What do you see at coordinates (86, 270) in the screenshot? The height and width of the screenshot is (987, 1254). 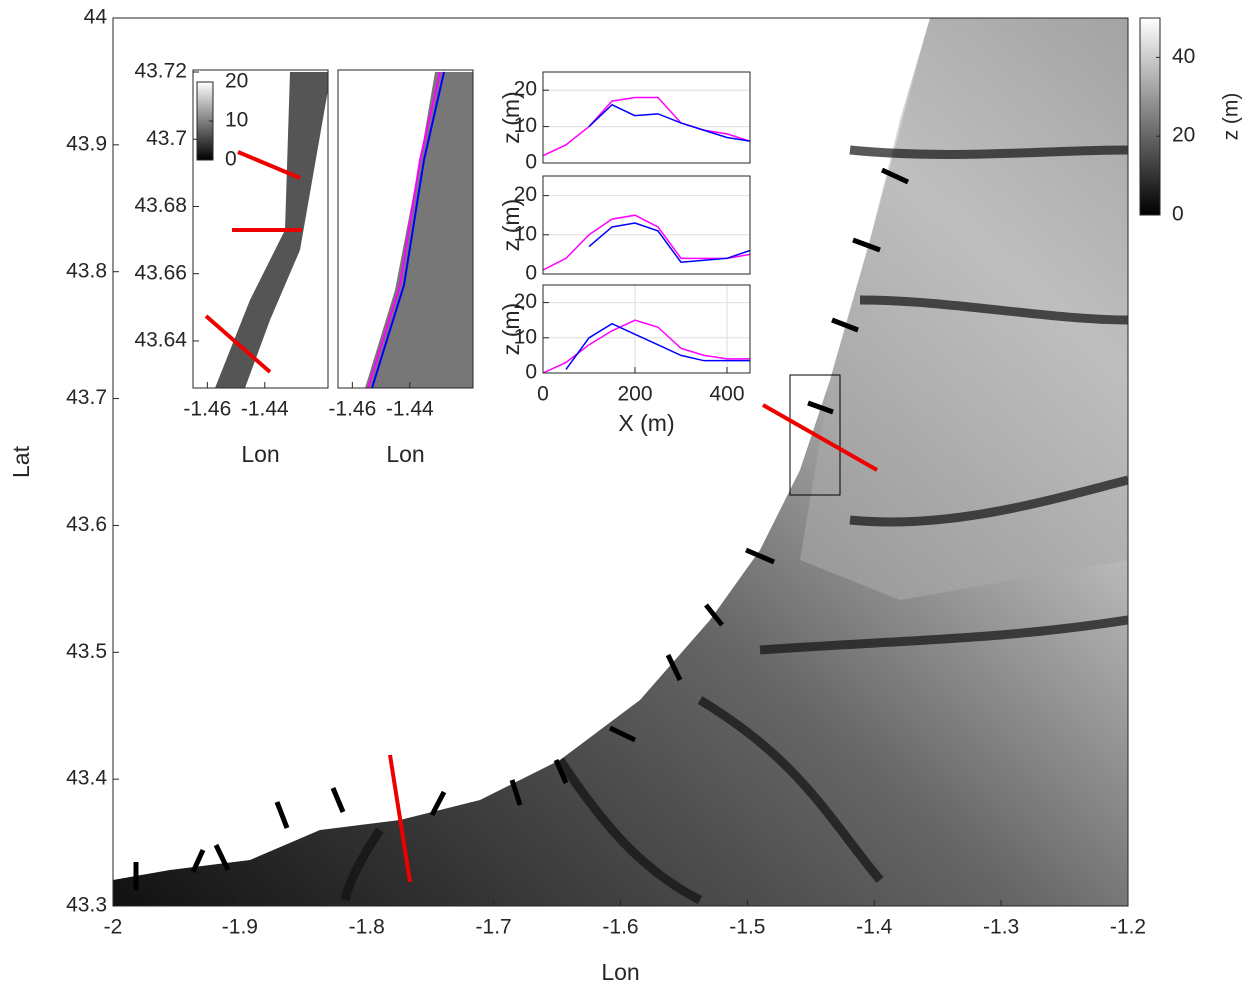 I see `y-tick-label: 43.8` at bounding box center [86, 270].